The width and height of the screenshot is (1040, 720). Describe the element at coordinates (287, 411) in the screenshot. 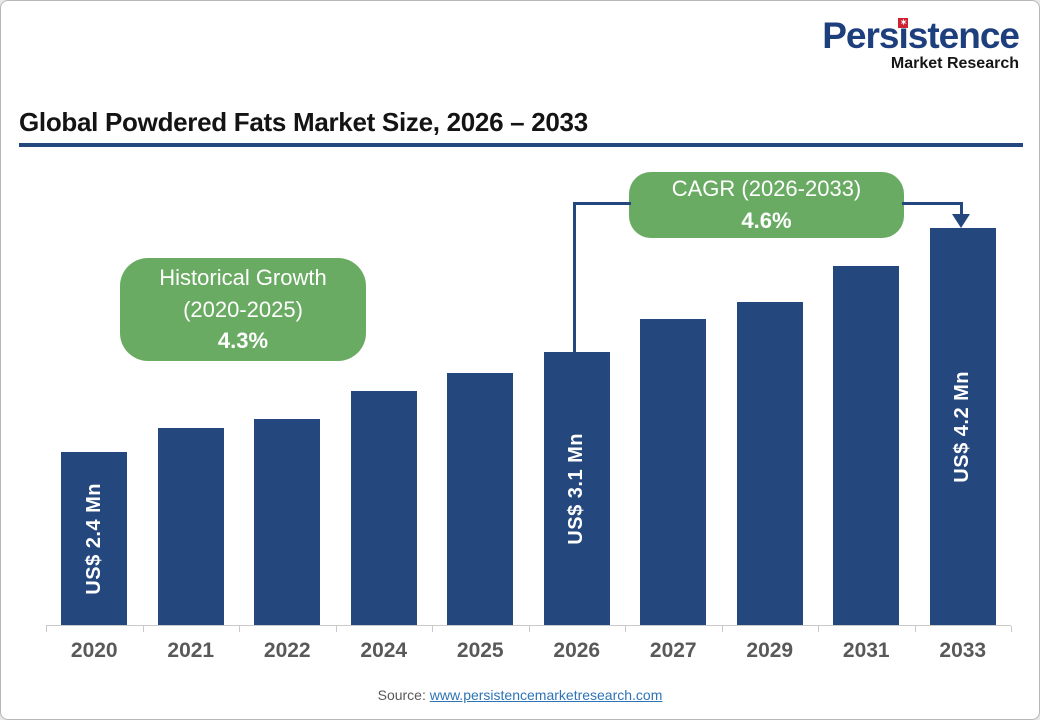

I see `chart-slot-2022: 2022` at that location.